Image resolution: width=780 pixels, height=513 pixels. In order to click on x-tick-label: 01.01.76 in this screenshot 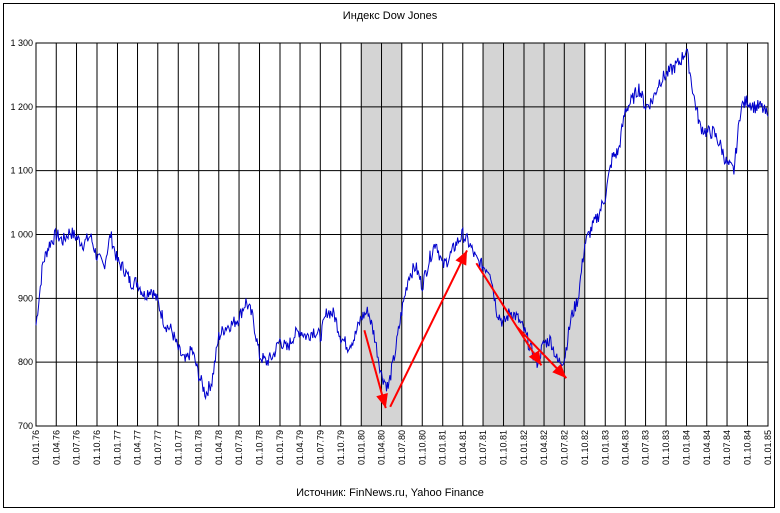, I will do `click(36, 447)`.